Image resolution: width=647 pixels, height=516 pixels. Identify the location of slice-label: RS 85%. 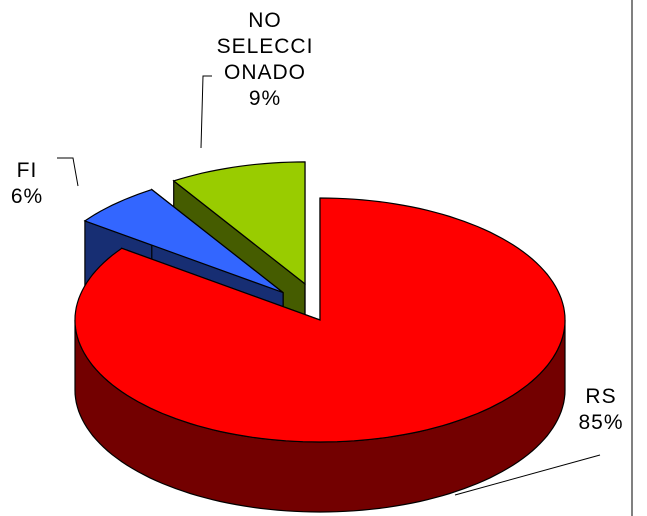
(601, 410).